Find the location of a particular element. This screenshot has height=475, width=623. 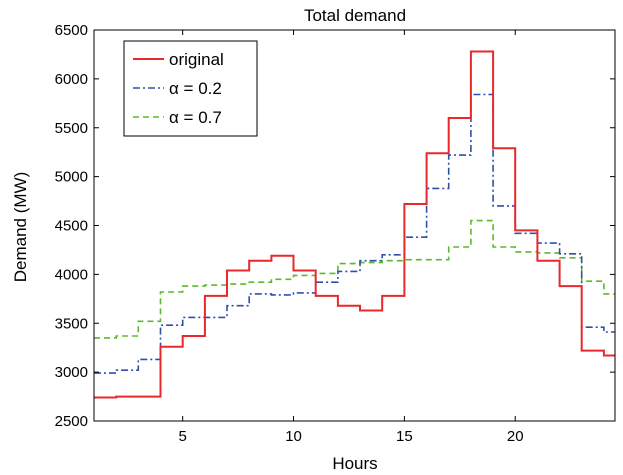

y-tick-label: 2500 is located at coordinates (71, 421).